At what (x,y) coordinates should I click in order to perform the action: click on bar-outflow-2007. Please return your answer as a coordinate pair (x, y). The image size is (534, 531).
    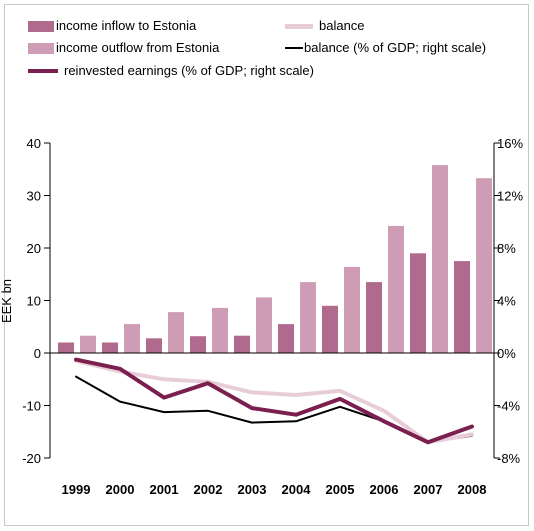
    Looking at the image, I should click on (440, 259).